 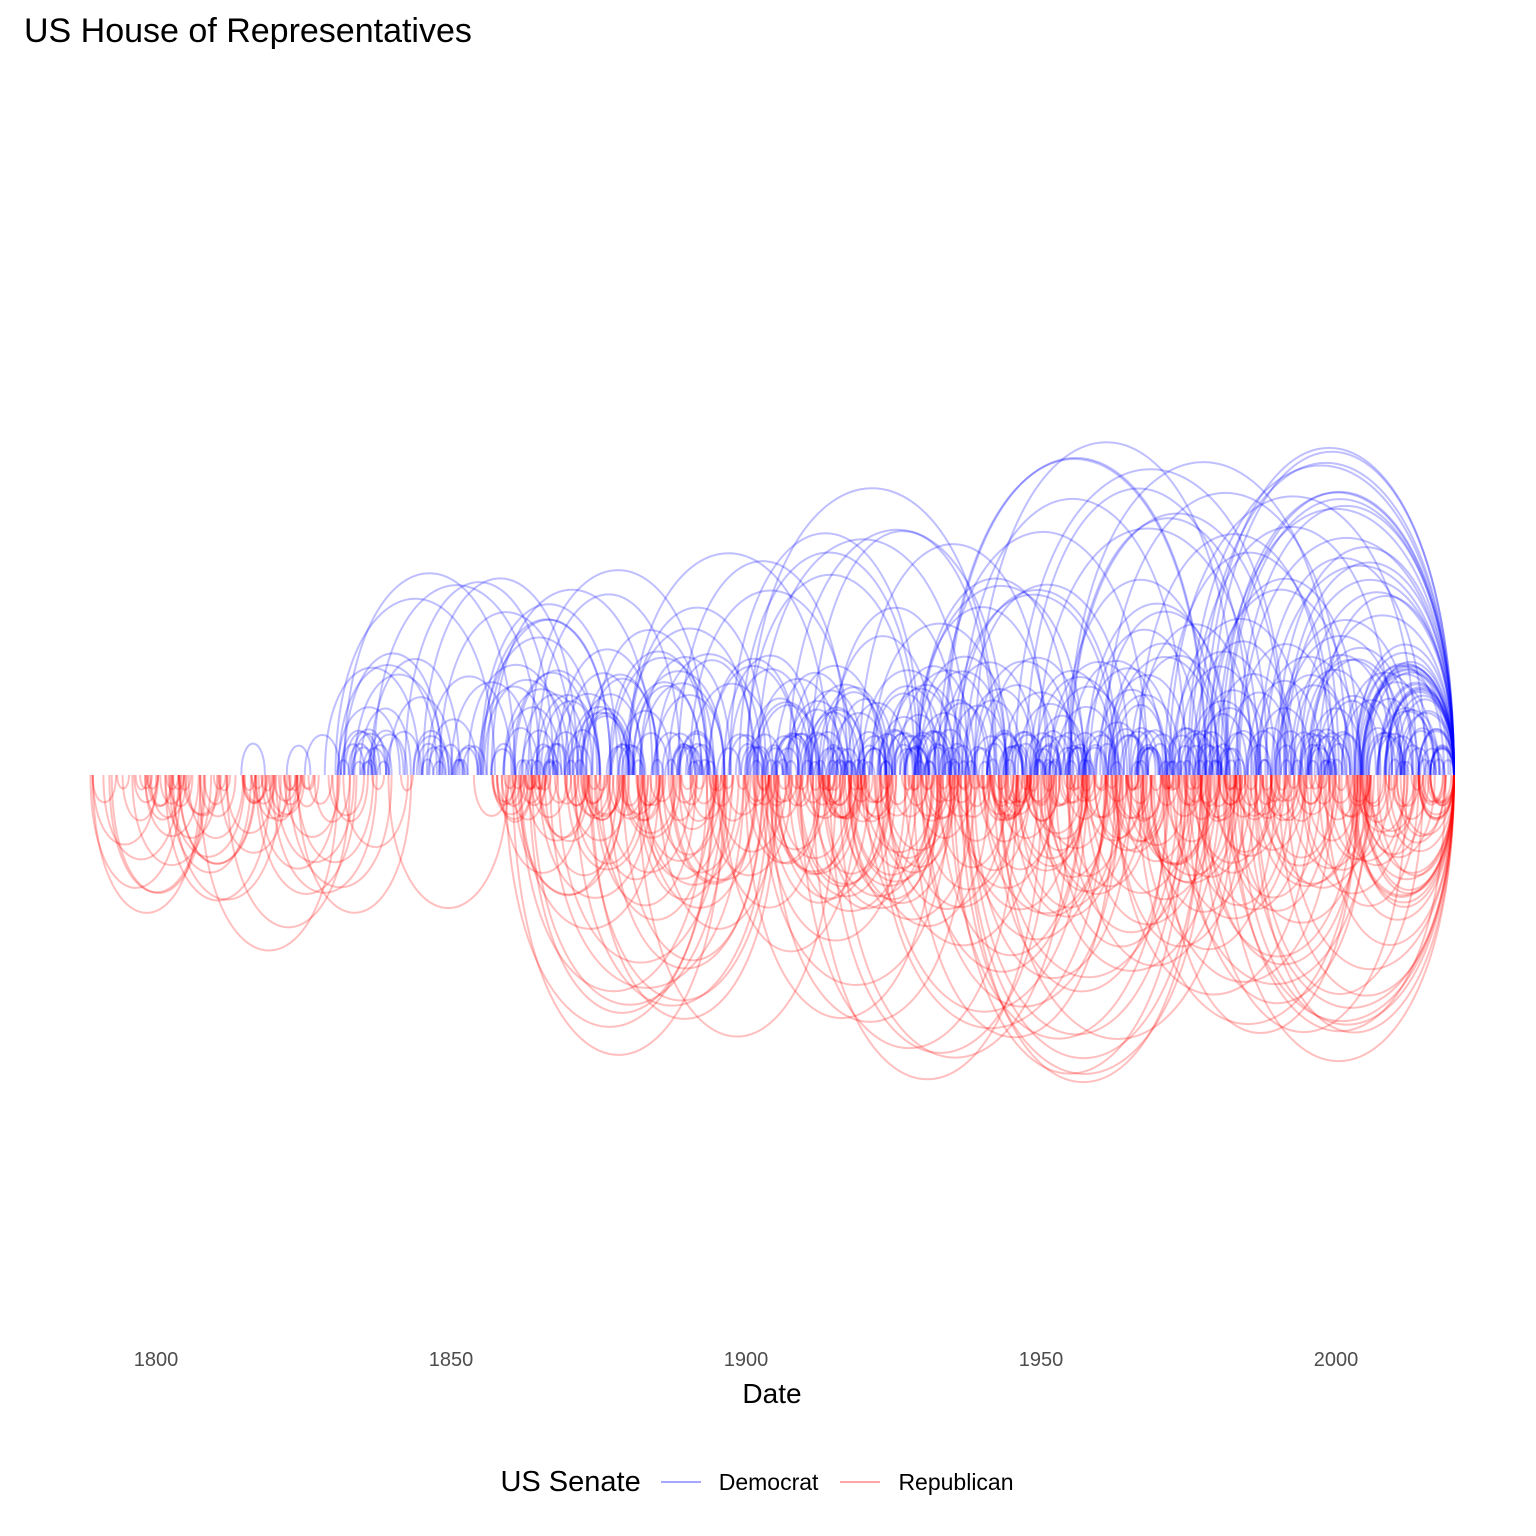 I want to click on legend-title: US Senate, so click(x=570, y=1481).